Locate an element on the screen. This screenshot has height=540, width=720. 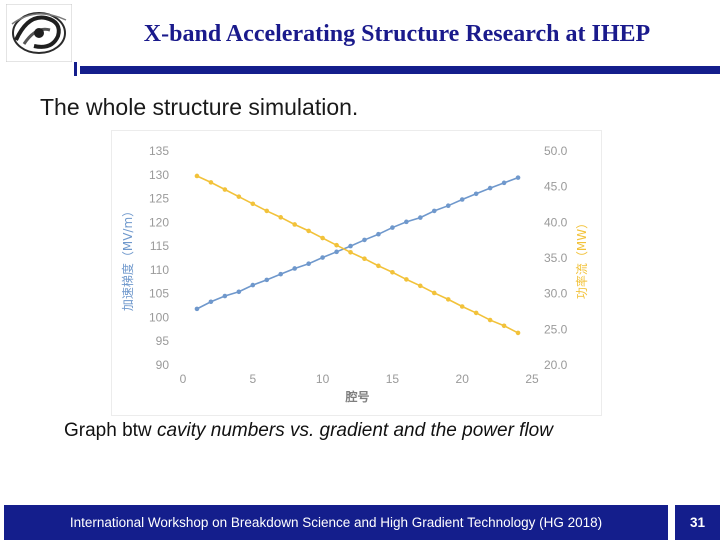
caption-lead: Graph btw is located at coordinates (110, 430).